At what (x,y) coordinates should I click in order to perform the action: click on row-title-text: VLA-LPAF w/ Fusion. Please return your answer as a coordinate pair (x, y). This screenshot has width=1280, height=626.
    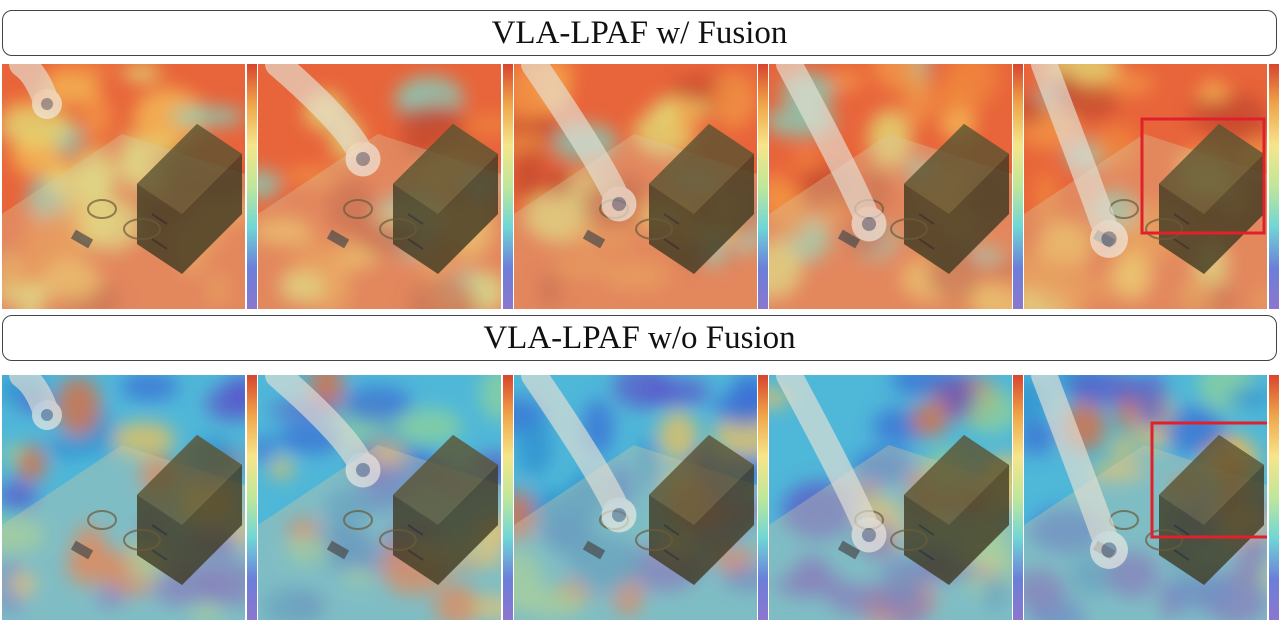
    Looking at the image, I should click on (639, 32).